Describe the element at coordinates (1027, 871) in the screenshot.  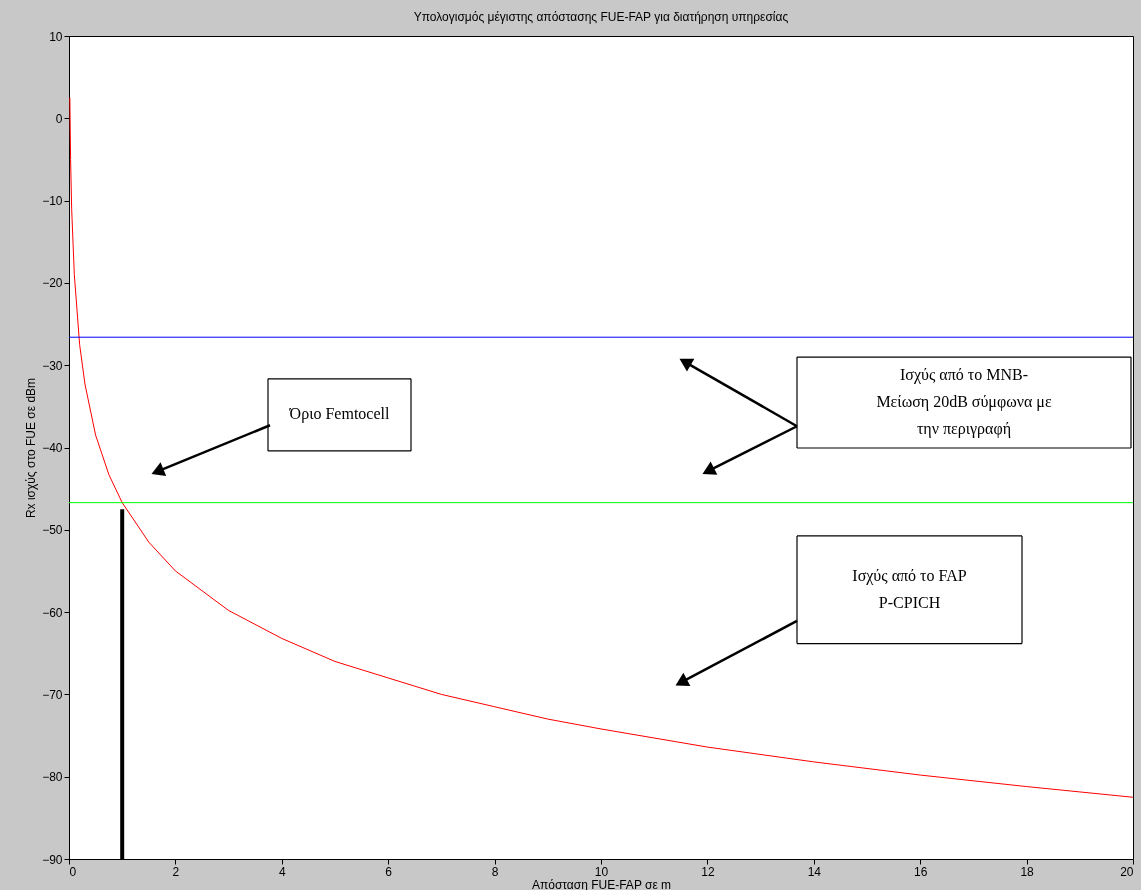
I see `x-tick-label: 18` at that location.